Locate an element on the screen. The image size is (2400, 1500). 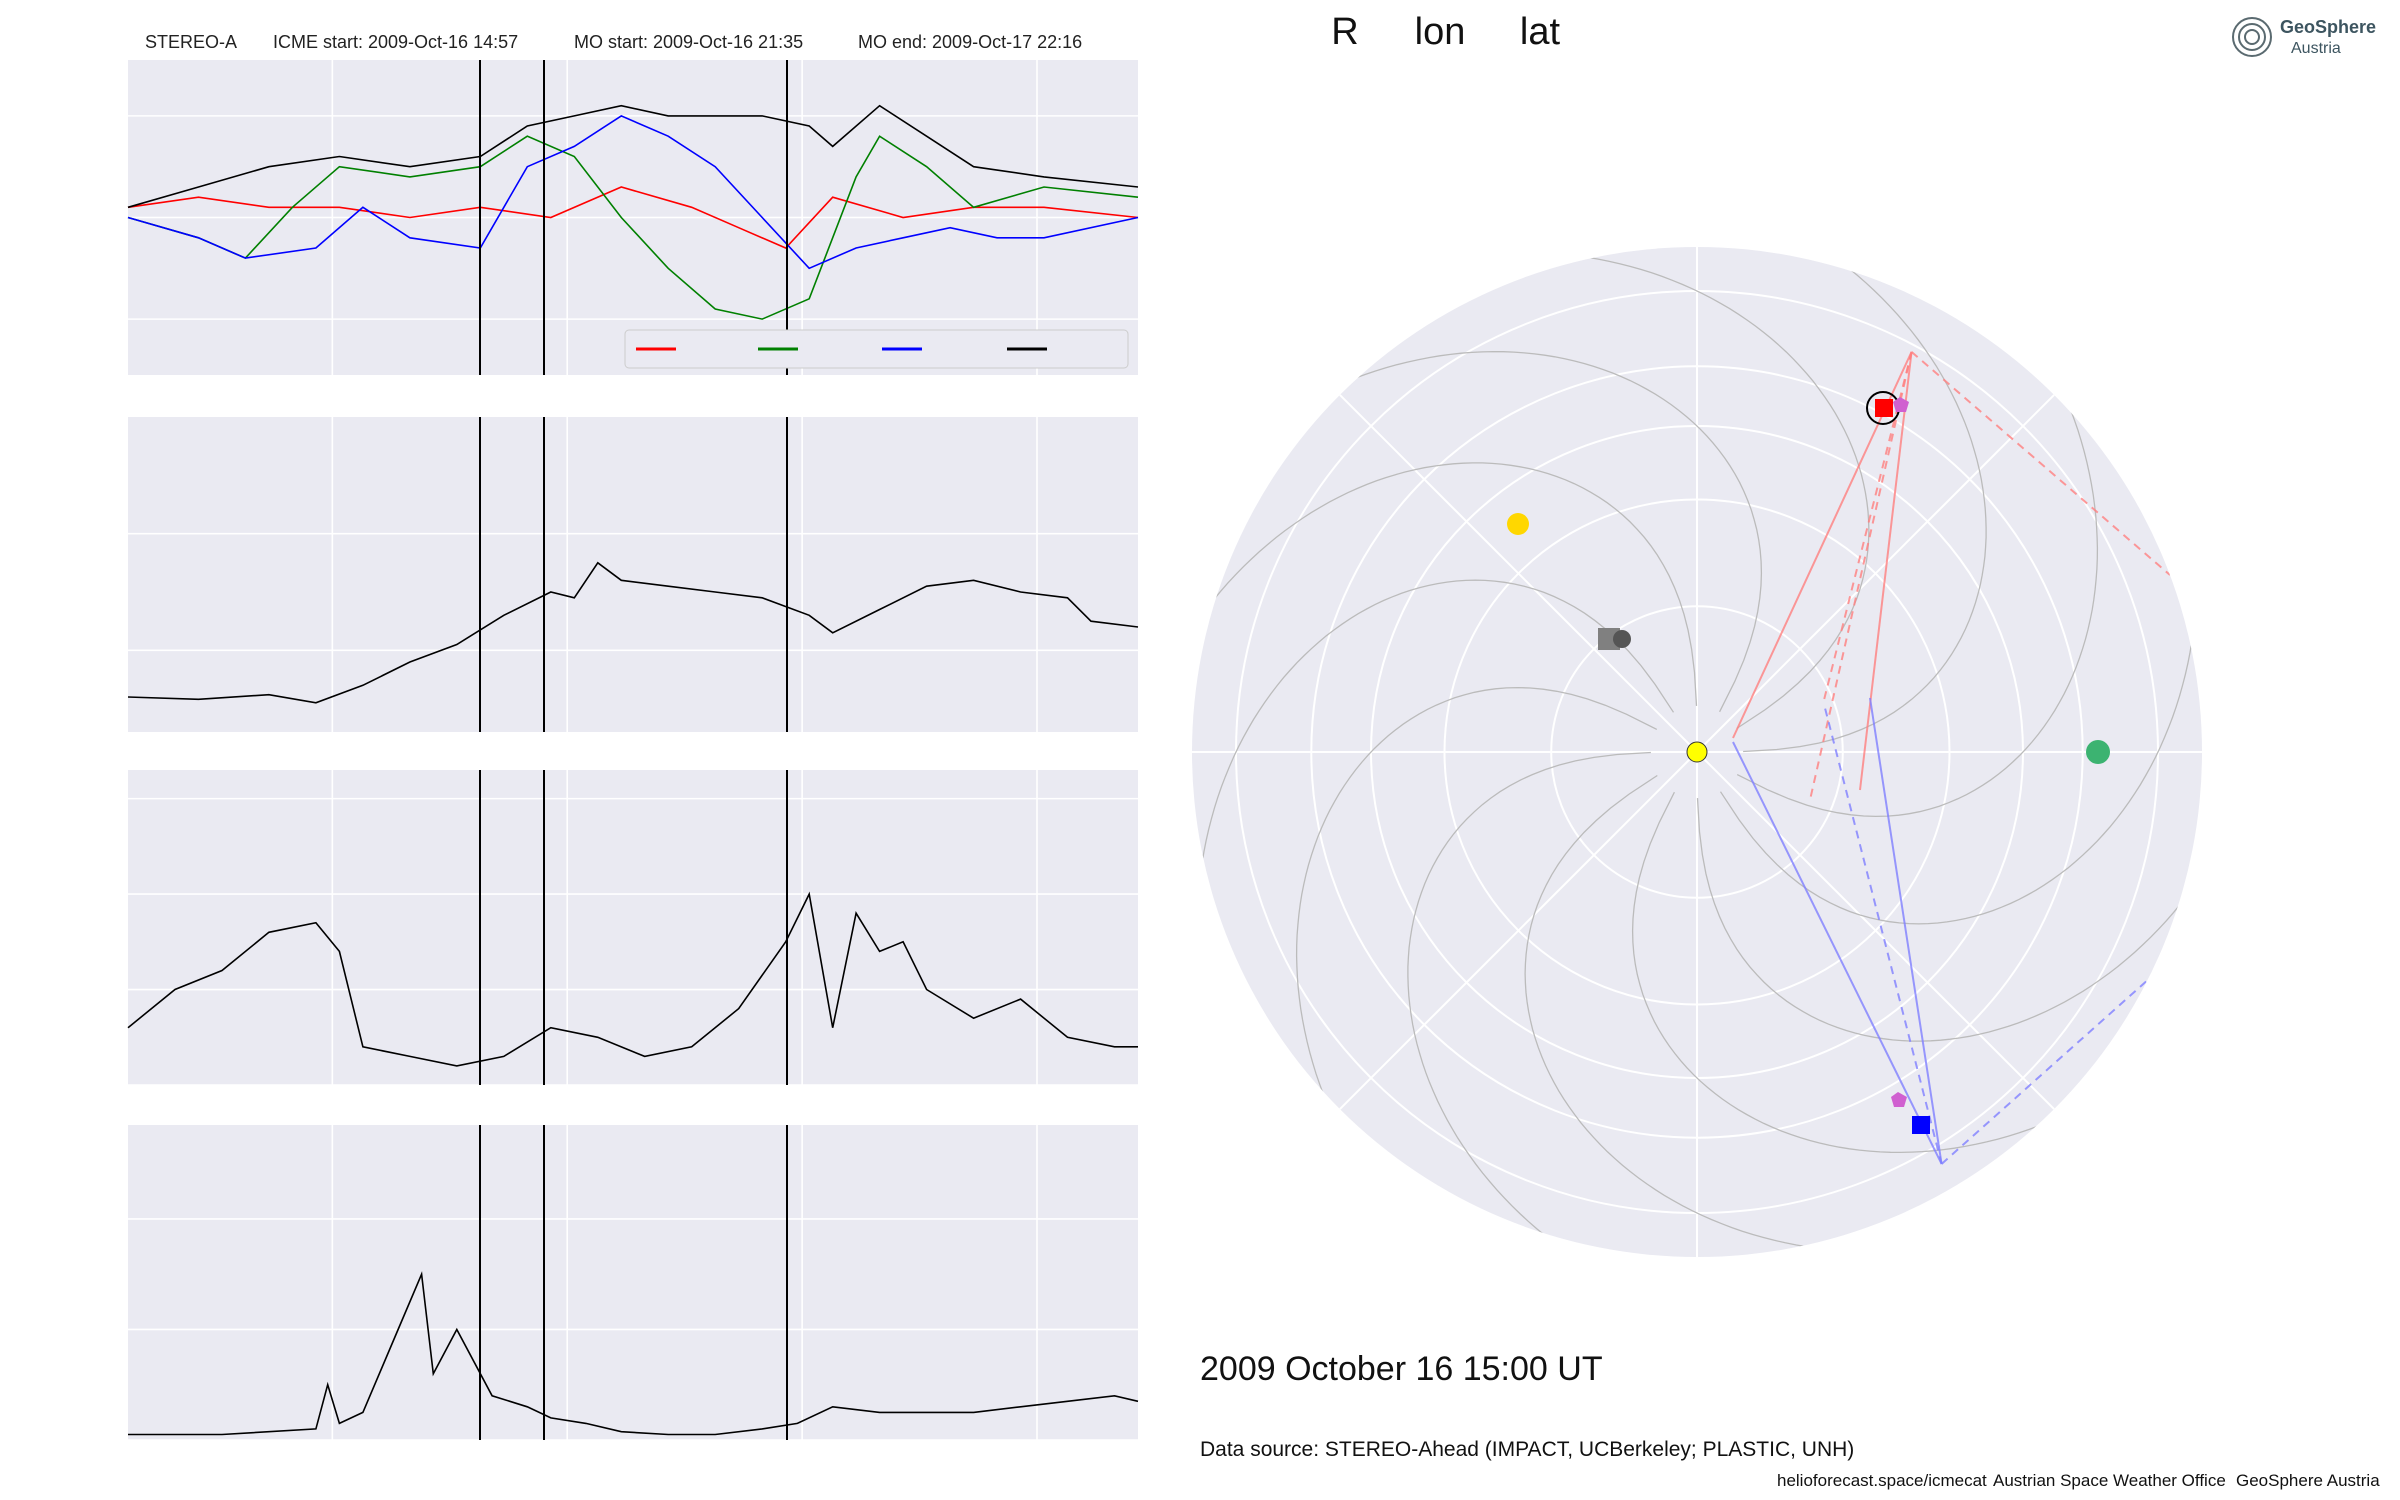
series-by is located at coordinates (633, 227).